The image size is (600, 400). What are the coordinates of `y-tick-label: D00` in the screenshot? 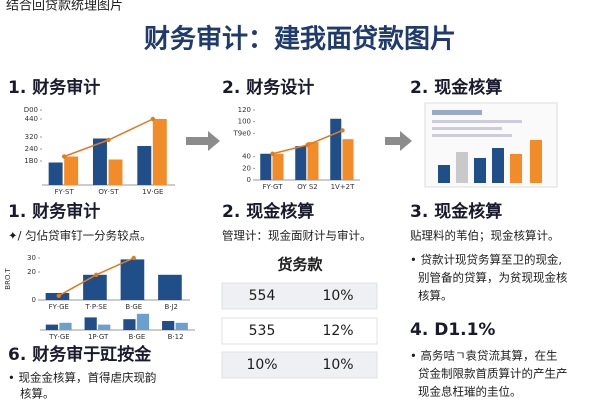 It's located at (31, 110).